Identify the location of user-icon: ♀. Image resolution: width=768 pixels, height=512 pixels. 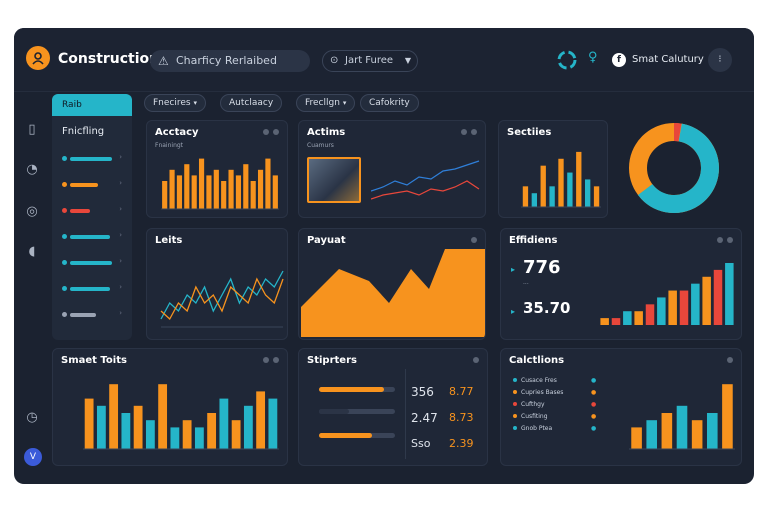
(593, 57).